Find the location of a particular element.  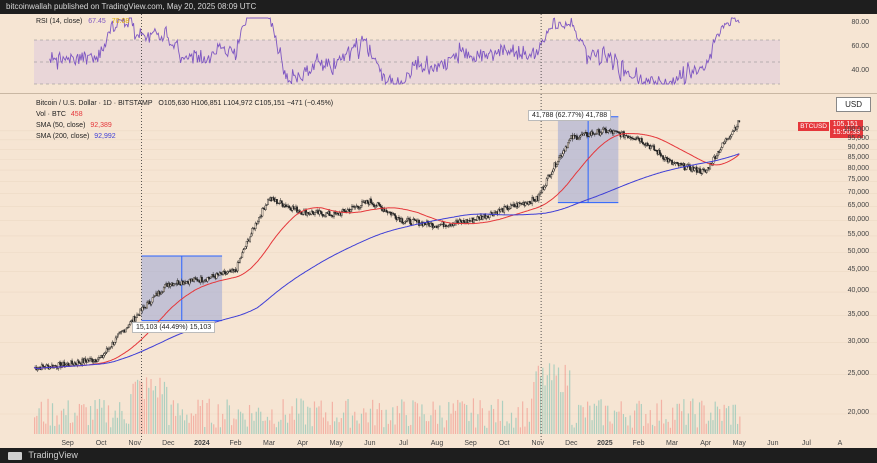

rsi-tick-60: 60.00 is located at coordinates (860, 46).